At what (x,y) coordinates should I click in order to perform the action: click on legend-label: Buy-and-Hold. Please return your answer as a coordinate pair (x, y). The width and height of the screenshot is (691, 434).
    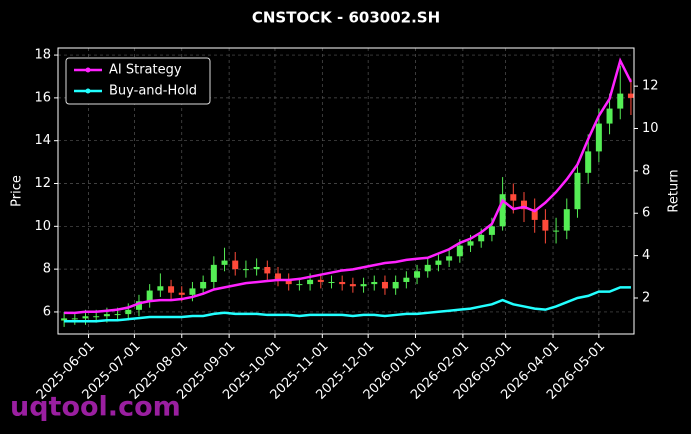
    Looking at the image, I should click on (153, 91).